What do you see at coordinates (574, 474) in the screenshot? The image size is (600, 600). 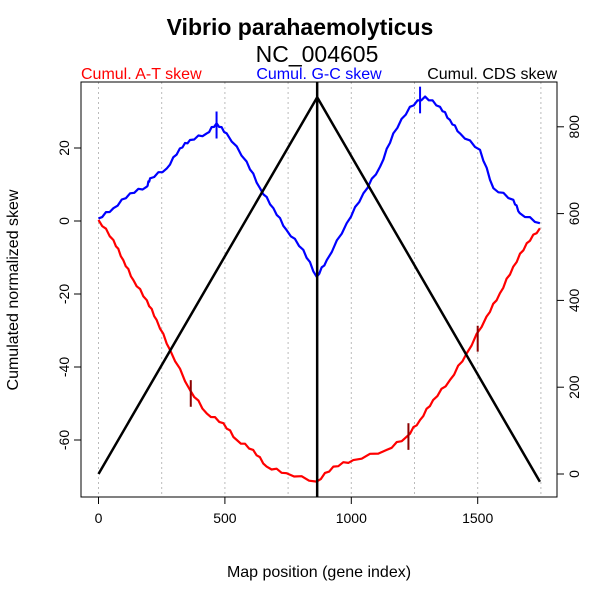 I see `y2-tick-label: 0` at bounding box center [574, 474].